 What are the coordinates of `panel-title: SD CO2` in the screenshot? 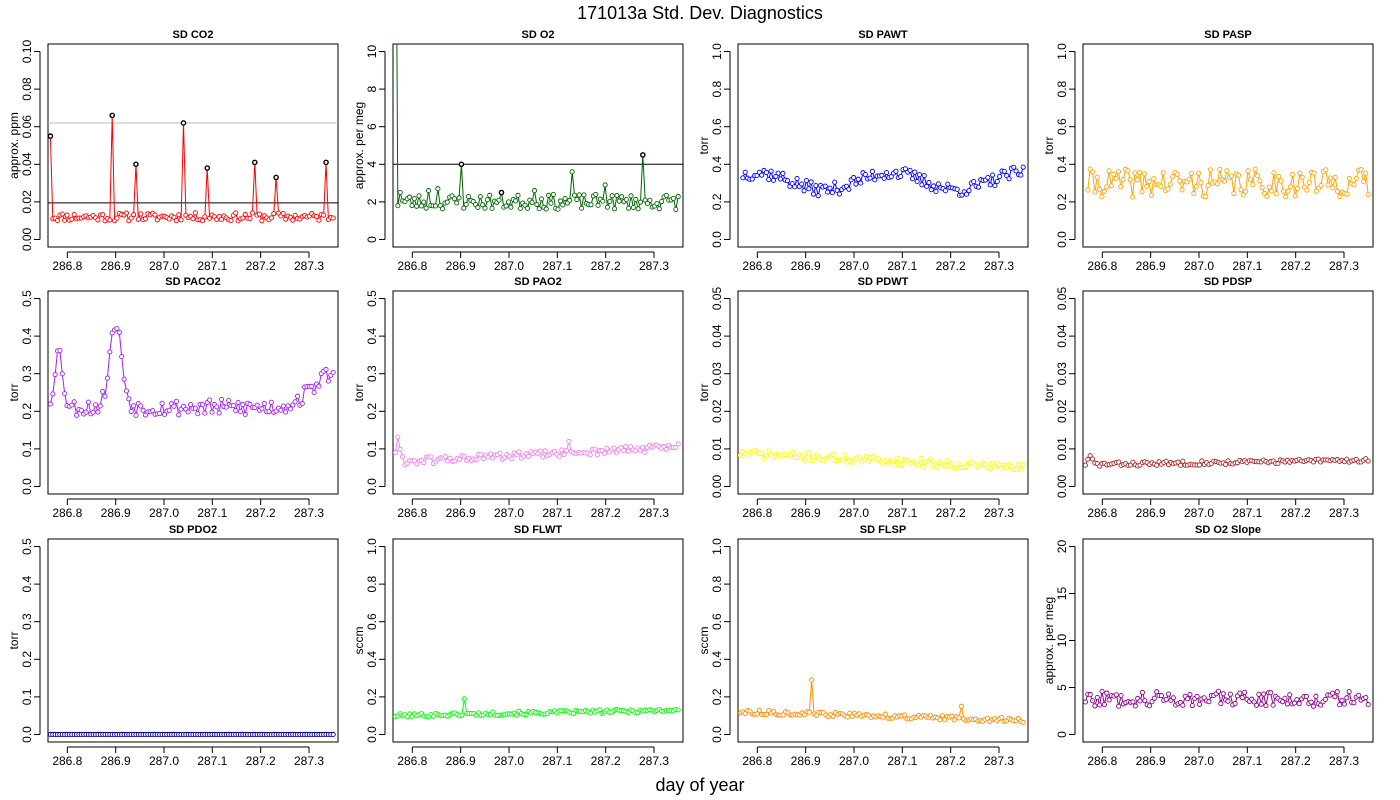 It's located at (193, 35).